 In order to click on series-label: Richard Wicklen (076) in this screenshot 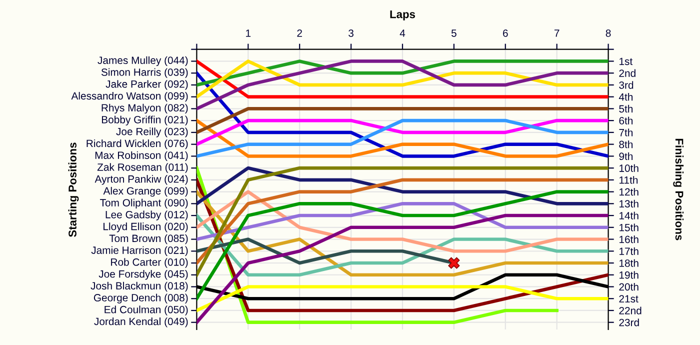, I will do `click(137, 144)`.